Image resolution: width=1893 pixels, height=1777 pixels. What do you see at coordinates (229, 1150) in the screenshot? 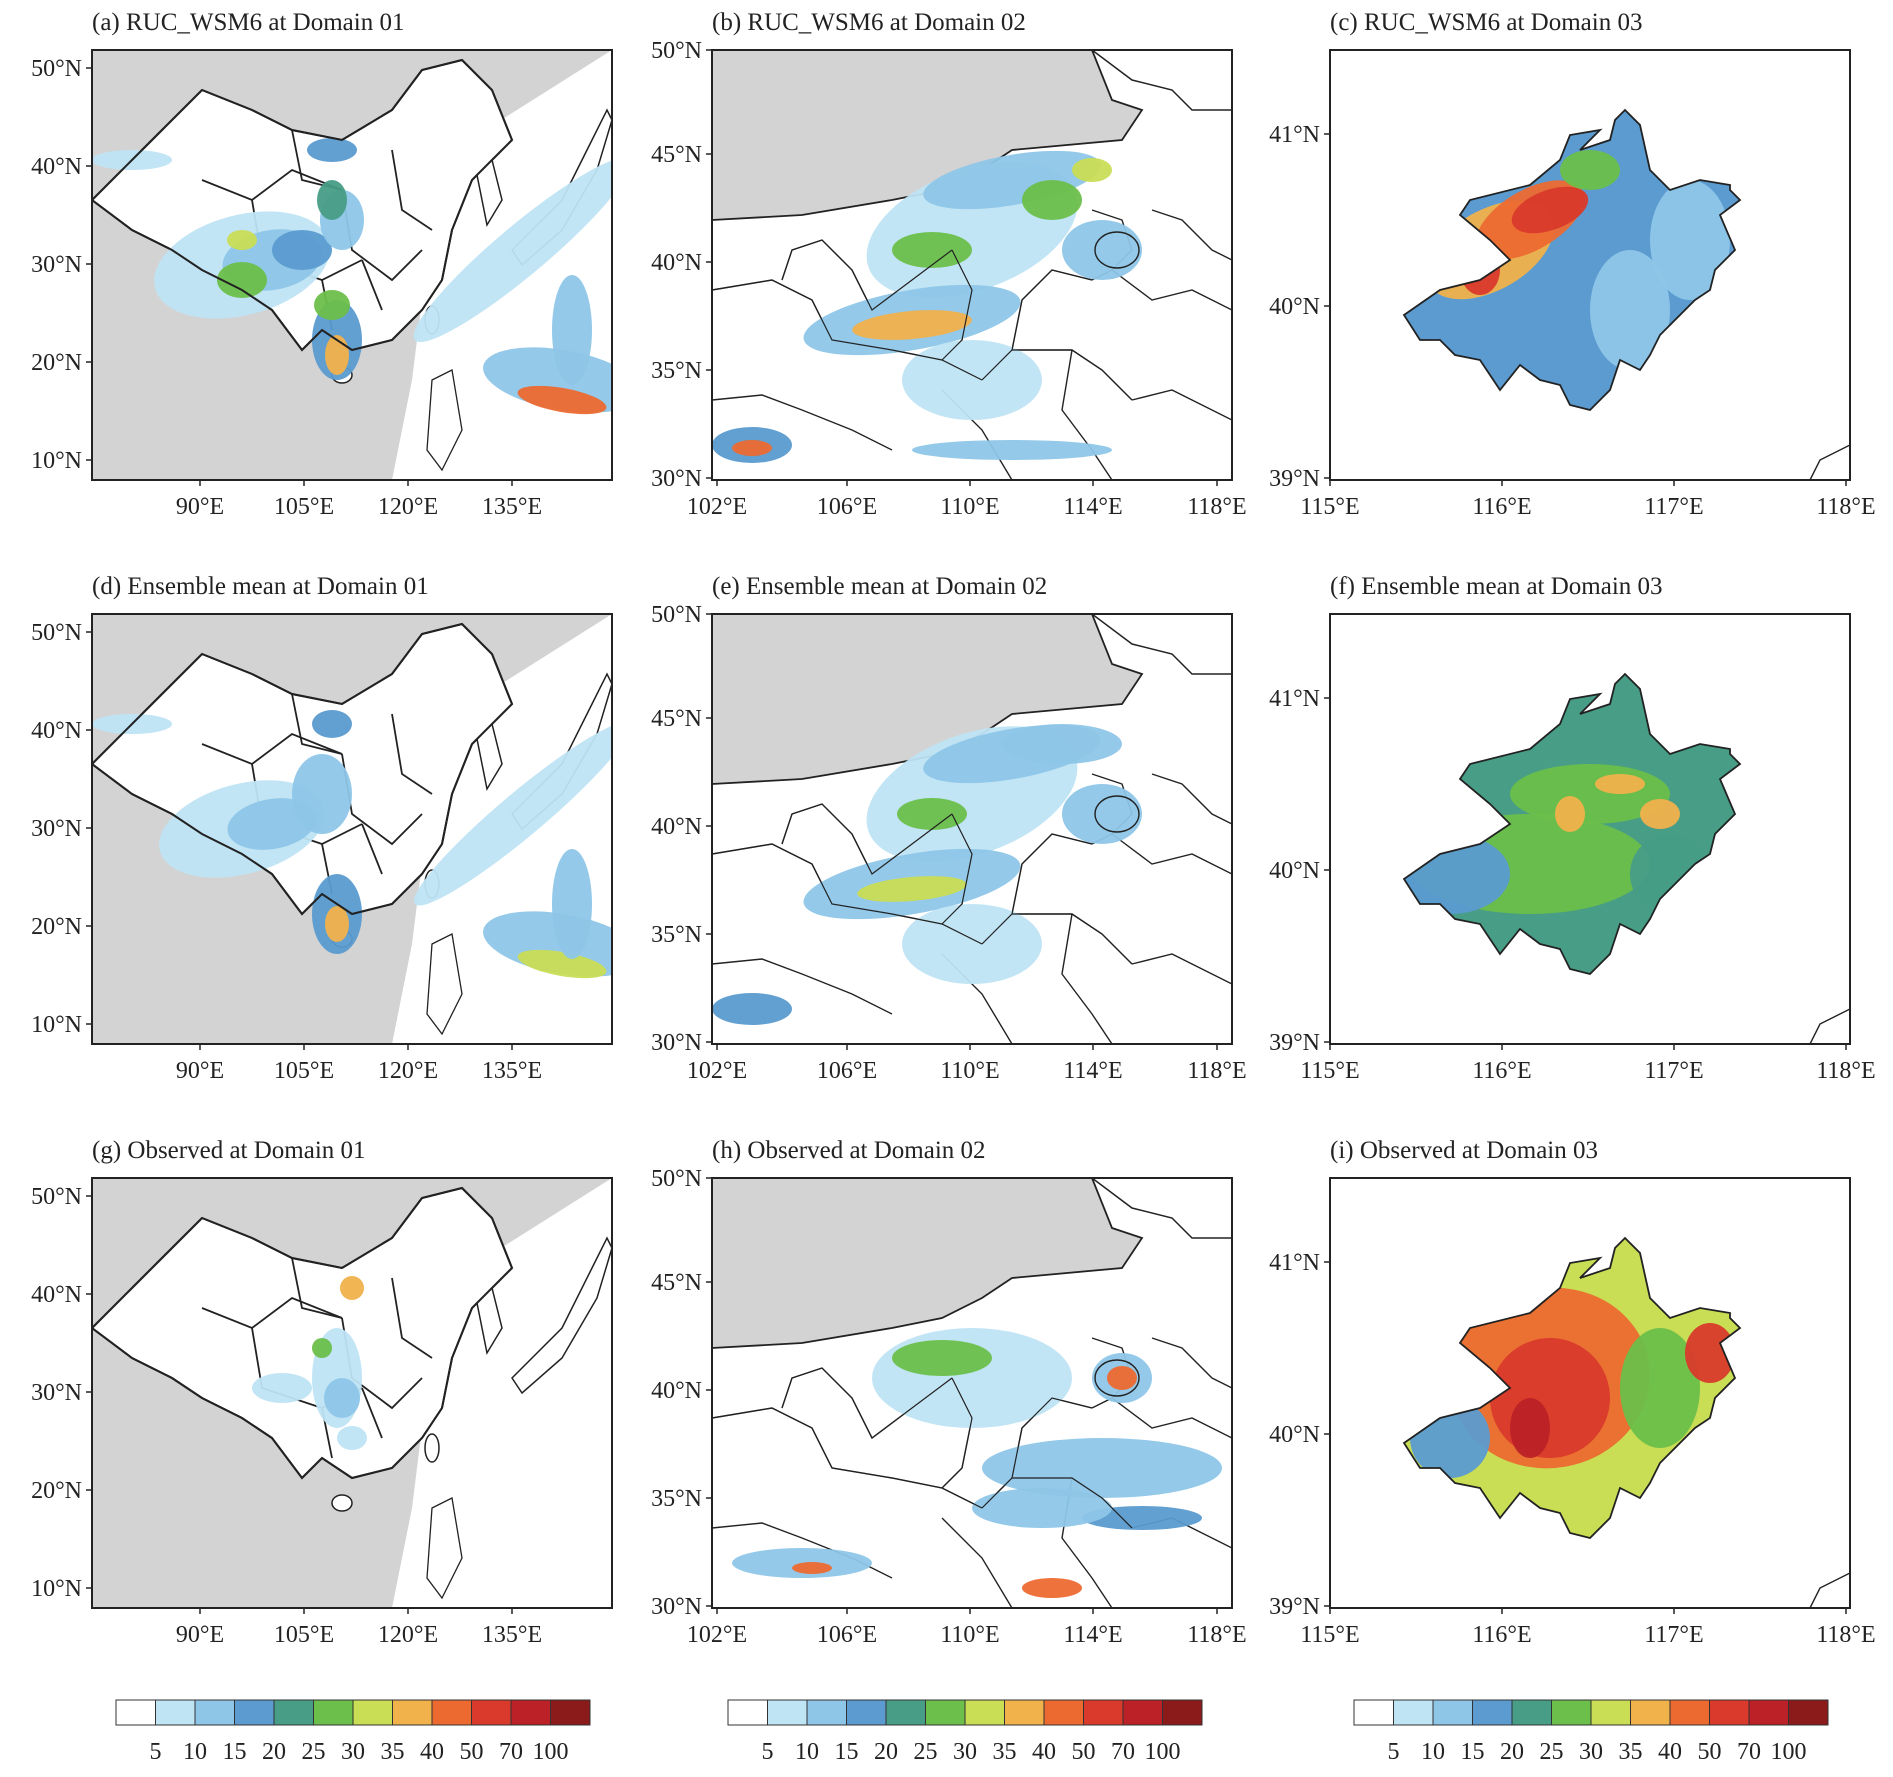
I see `panel-title: (g) Observed at Domain 01` at bounding box center [229, 1150].